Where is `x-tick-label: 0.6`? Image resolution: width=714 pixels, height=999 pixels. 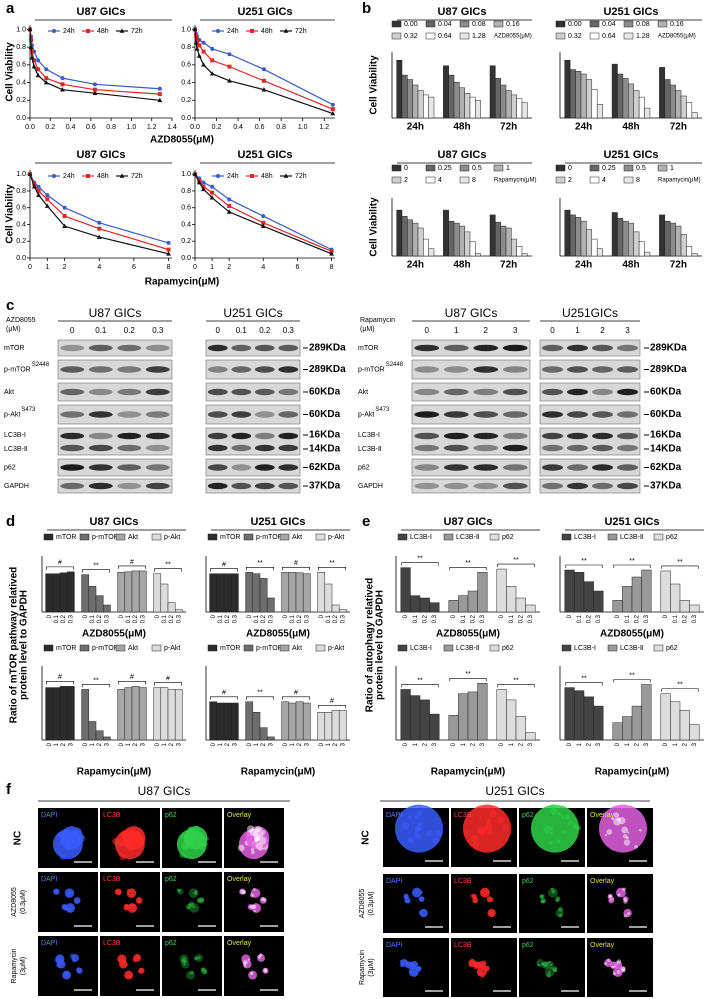 x-tick-label: 0.6 is located at coordinates (91, 127).